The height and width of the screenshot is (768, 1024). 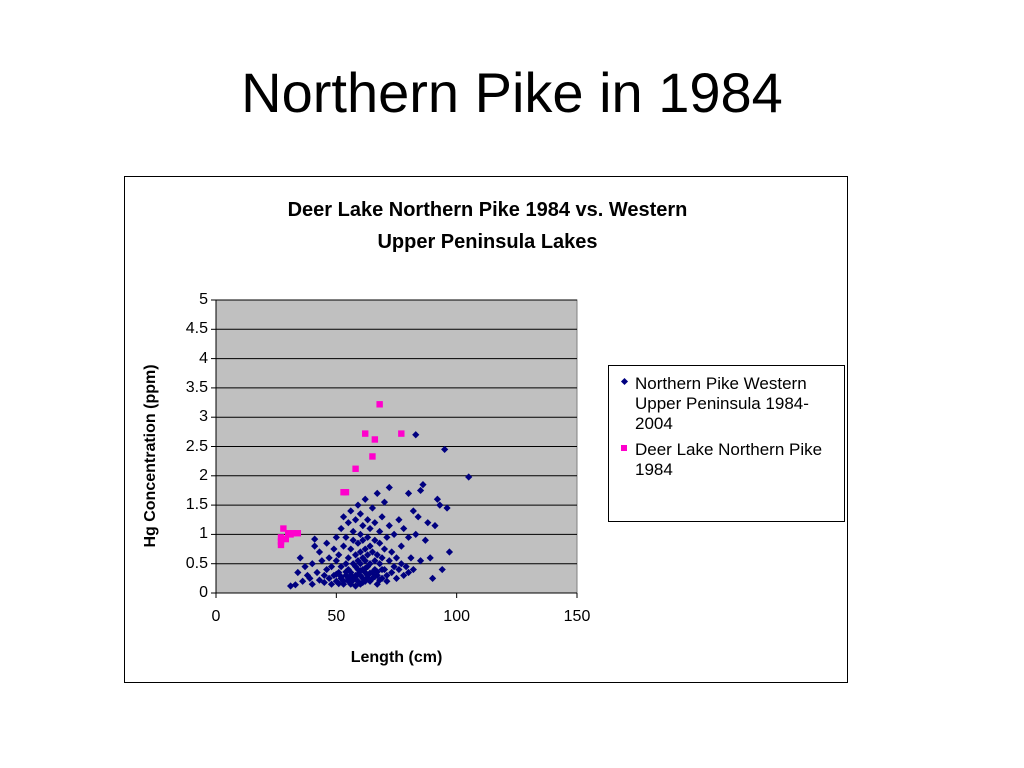 I want to click on legend-label: Deer Lake Northern Pike 1984, so click(x=729, y=459).